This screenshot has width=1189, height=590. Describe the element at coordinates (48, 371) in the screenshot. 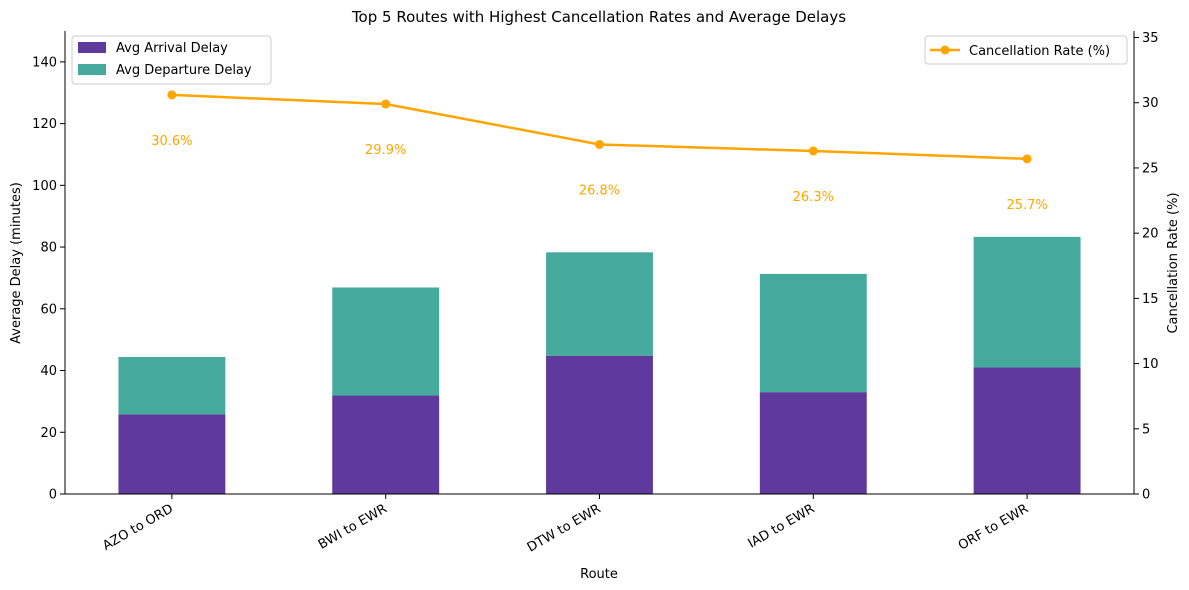

I see `y-tick-label-2: 40` at that location.